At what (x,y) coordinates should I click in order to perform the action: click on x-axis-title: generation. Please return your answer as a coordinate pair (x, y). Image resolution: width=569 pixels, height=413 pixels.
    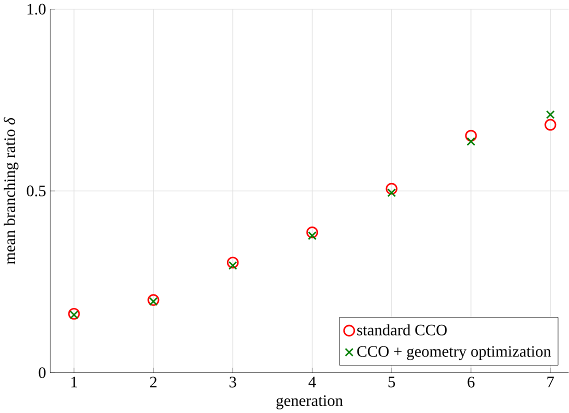
    Looking at the image, I should click on (309, 402).